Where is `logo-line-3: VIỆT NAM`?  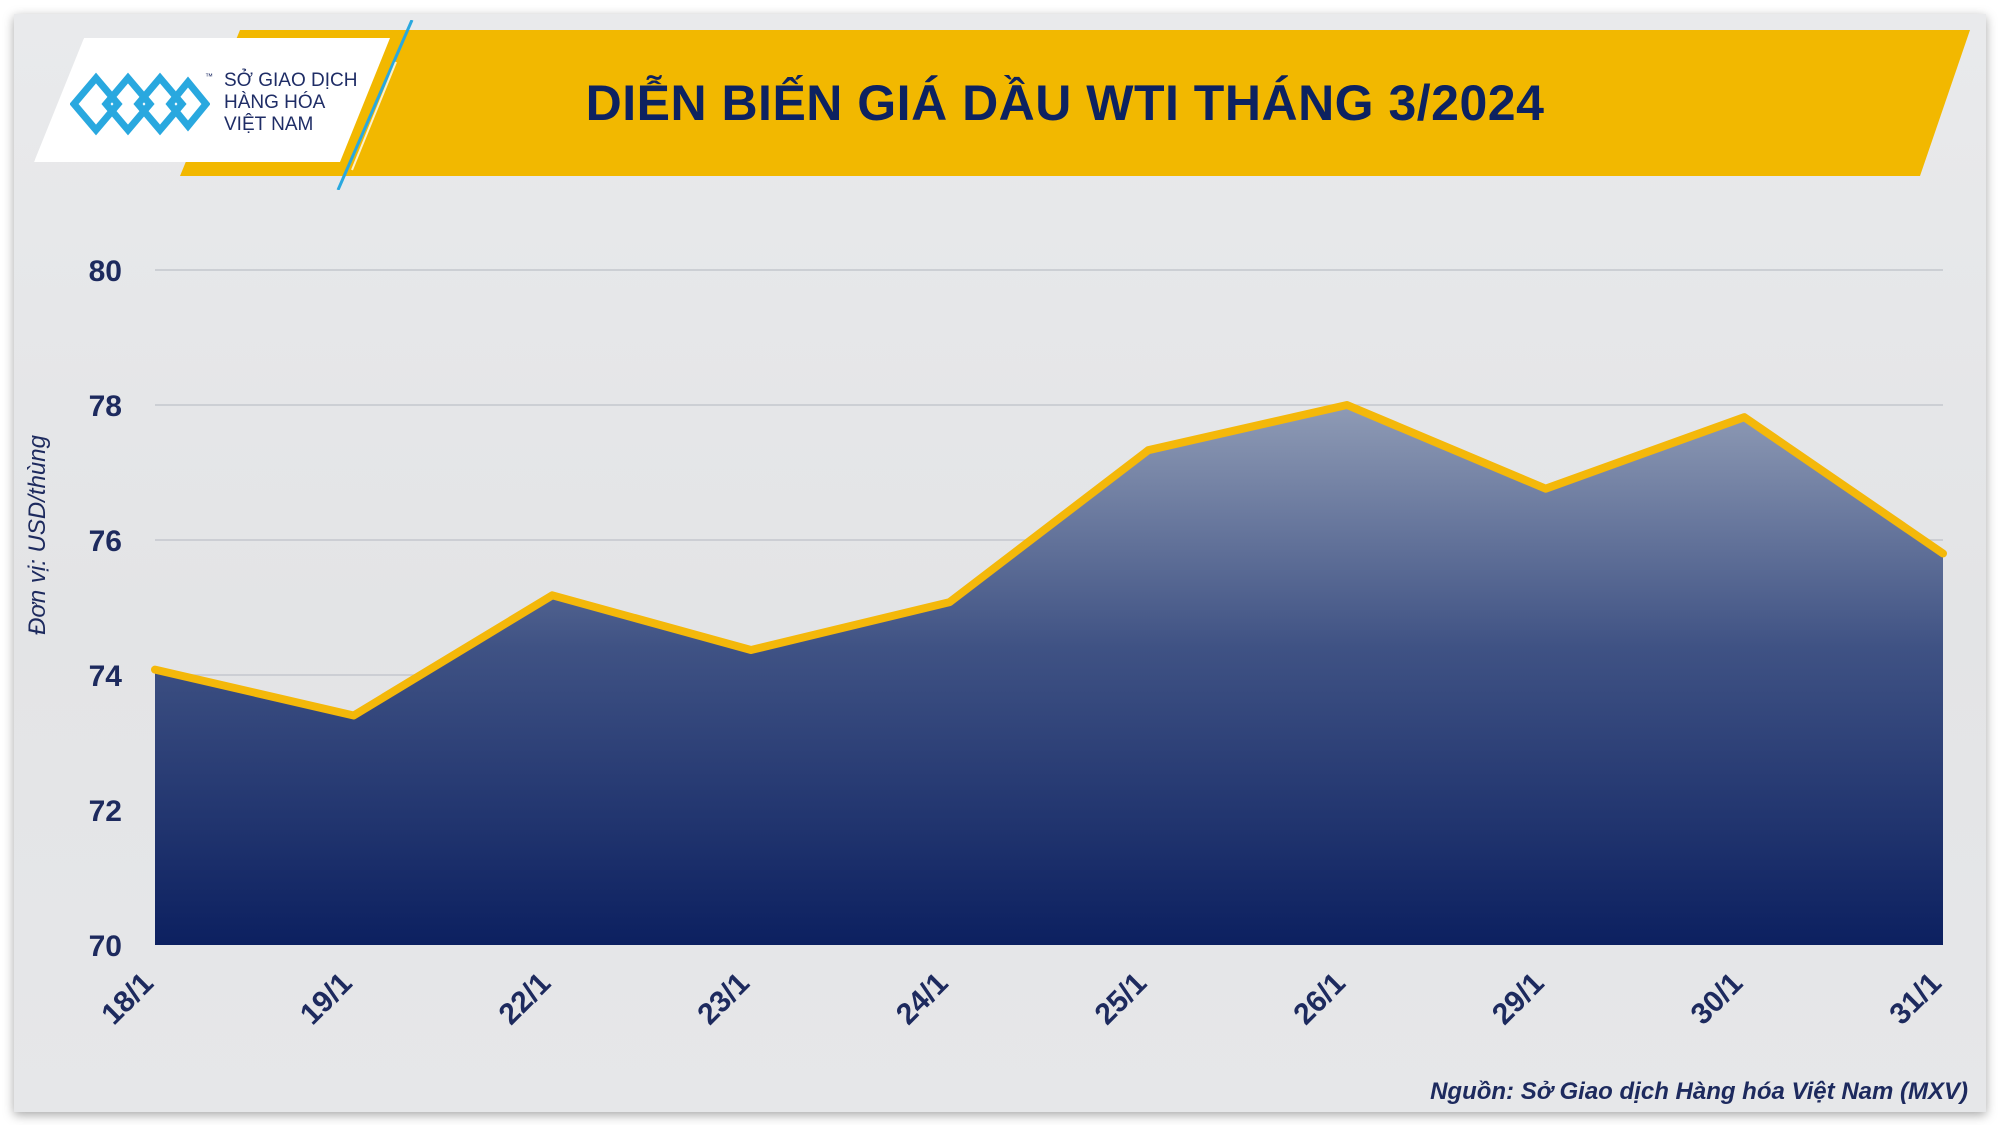
logo-line-3: VIỆT NAM is located at coordinates (269, 124).